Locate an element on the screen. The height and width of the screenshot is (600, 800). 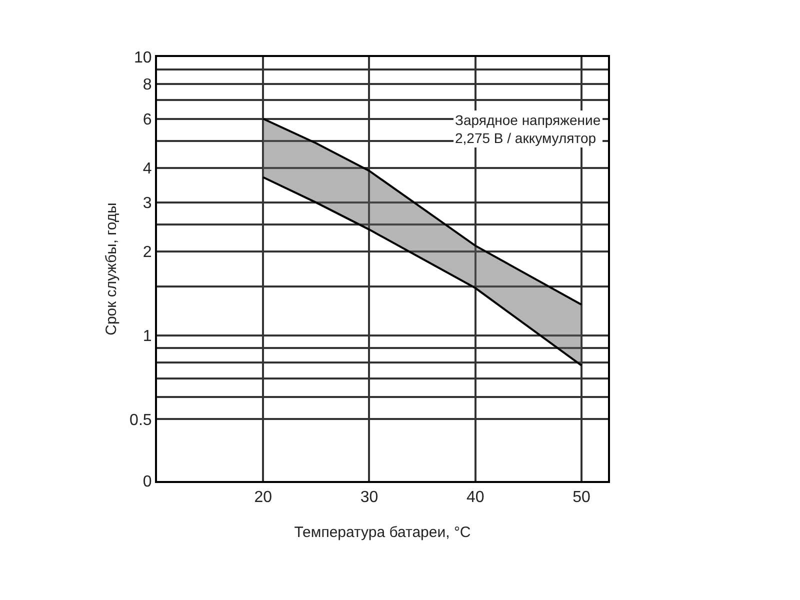
y-tick-label: 4 is located at coordinates (147, 169).